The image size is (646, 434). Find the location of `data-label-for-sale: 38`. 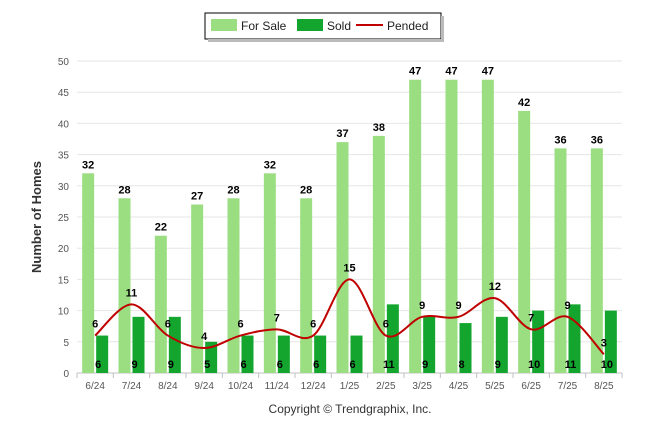

data-label-for-sale: 38 is located at coordinates (379, 128).